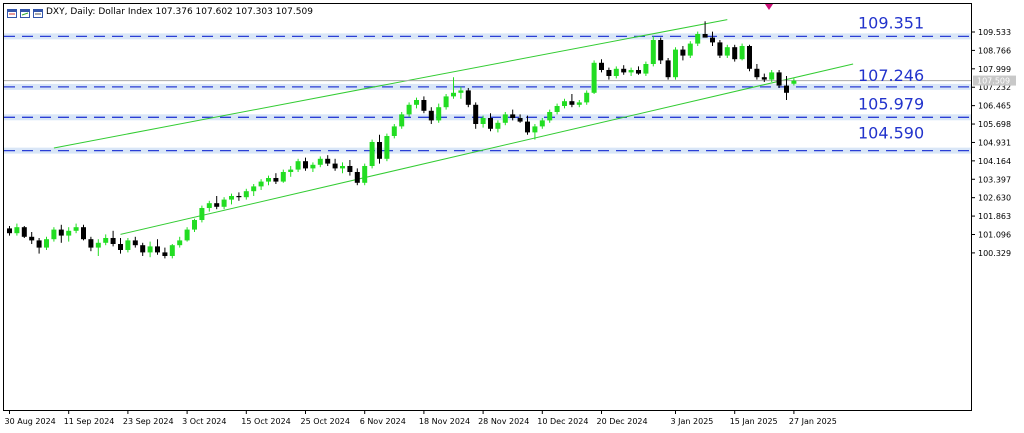 The image size is (1024, 433). I want to click on indicator-window-icon, so click(25, 13).